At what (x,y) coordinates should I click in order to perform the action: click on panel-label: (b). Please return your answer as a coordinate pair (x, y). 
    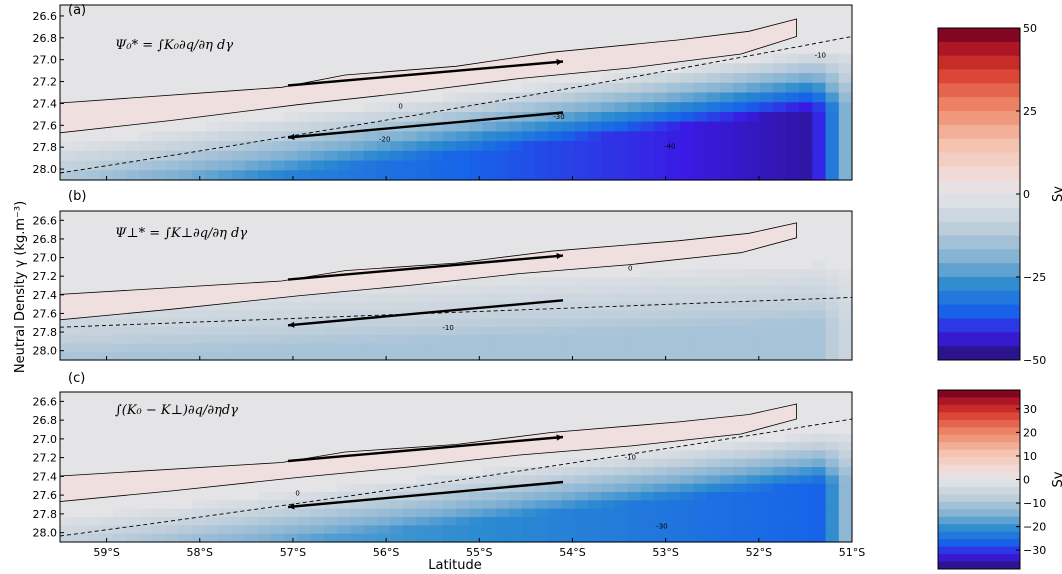
    Looking at the image, I should click on (77, 196).